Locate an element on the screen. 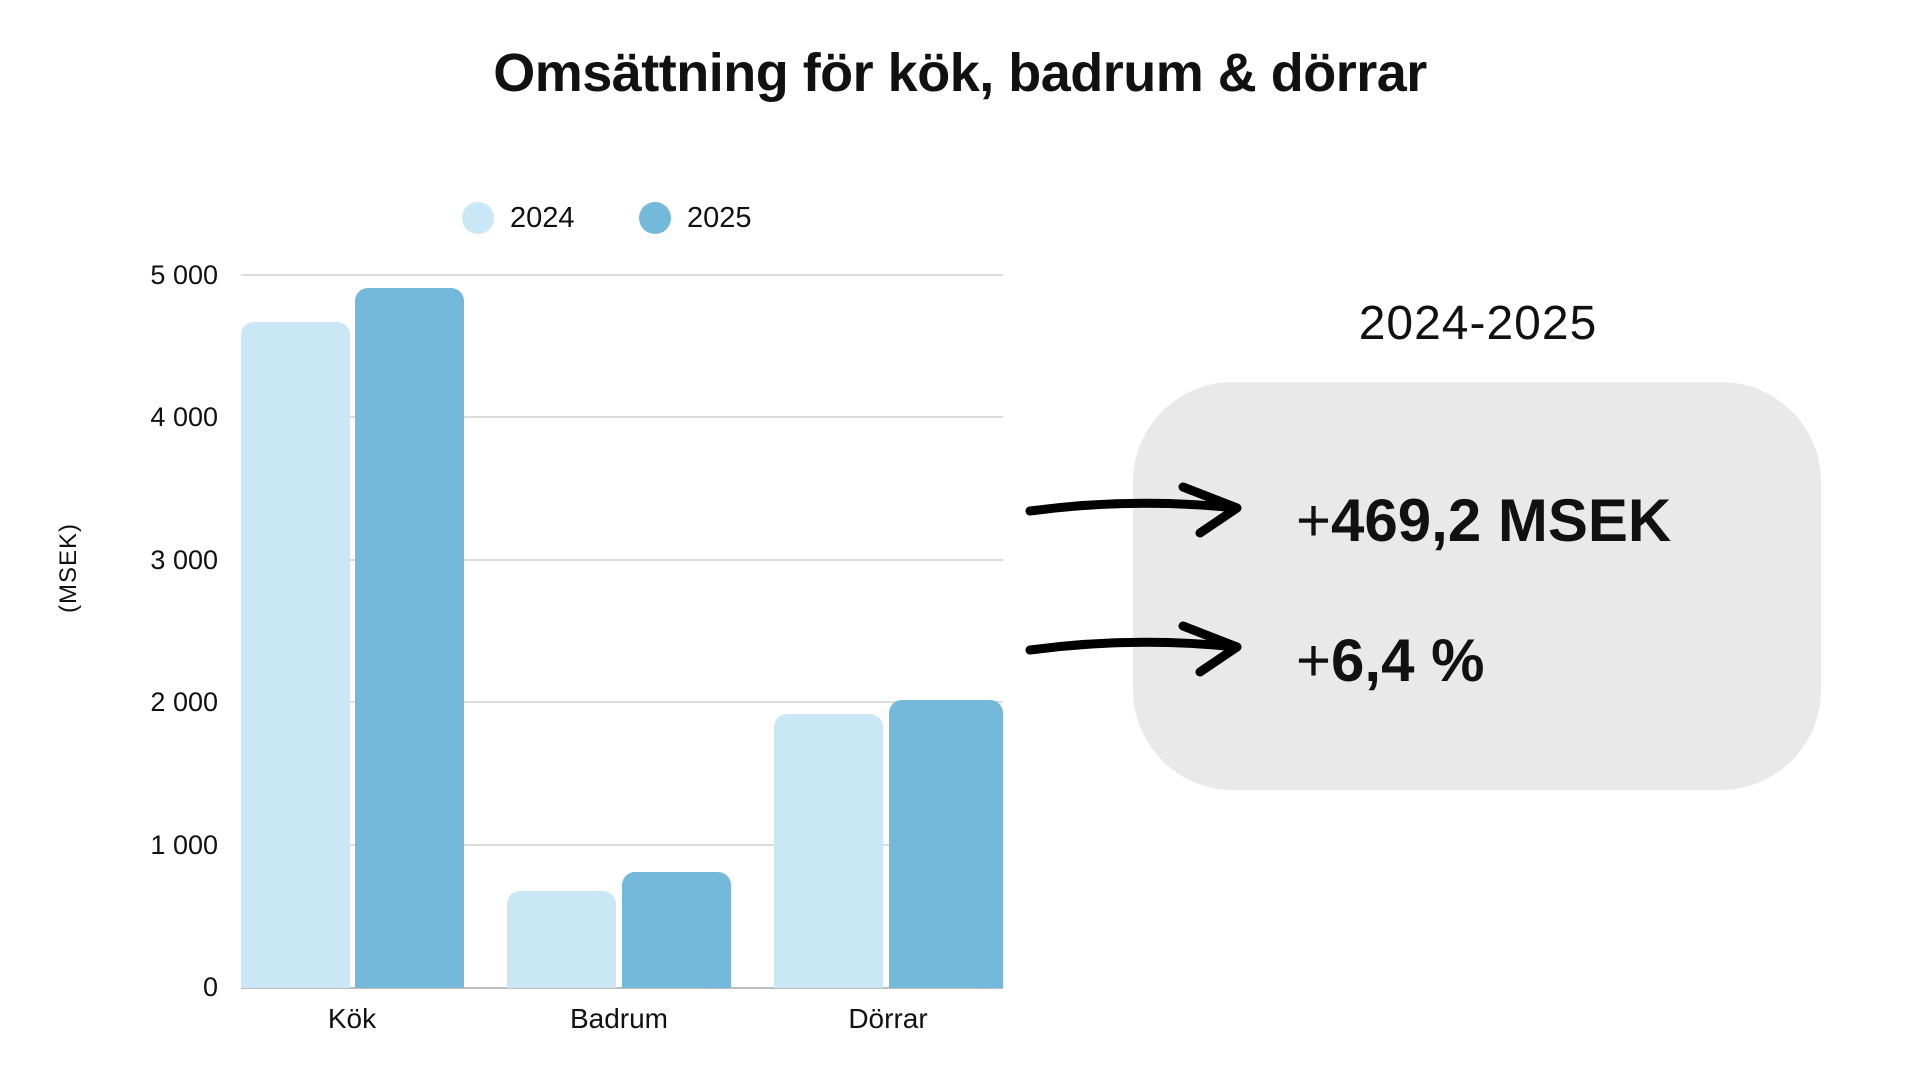 This screenshot has width=1920, height=1080. summary-period: 2024-2025 is located at coordinates (1478, 323).